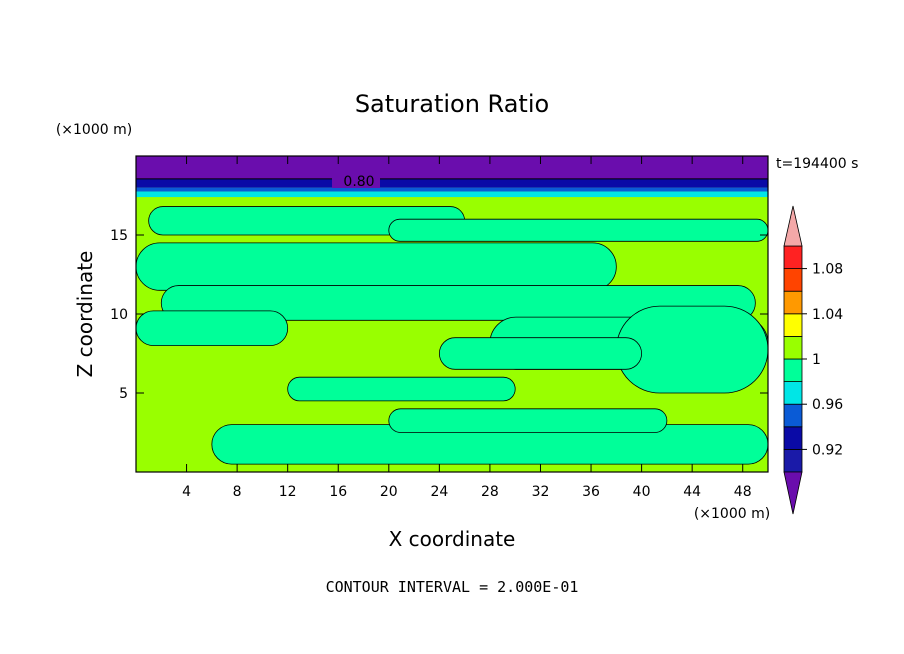 This screenshot has height=654, width=904. I want to click on transition-layer-deep-blue, so click(452, 183).